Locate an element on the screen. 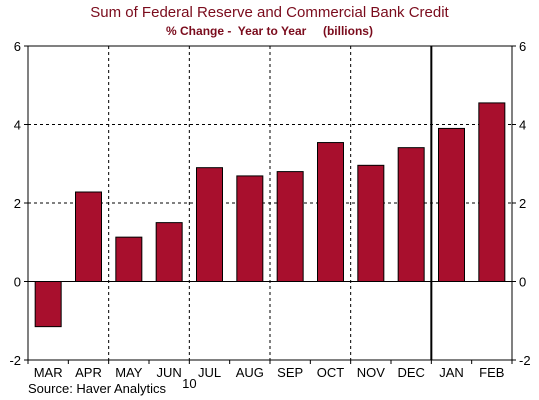 This screenshot has height=400, width=539. bar-aug is located at coordinates (250, 228).